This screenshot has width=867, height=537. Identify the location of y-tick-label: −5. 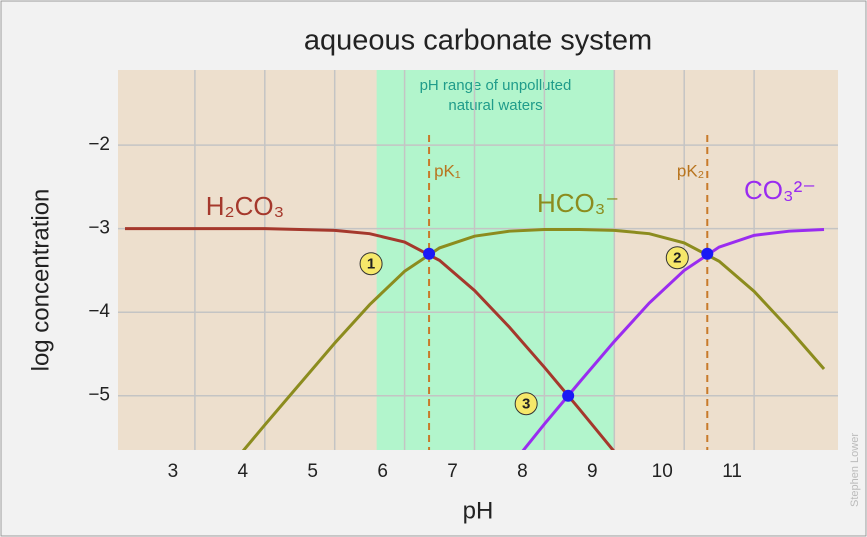
(99, 395).